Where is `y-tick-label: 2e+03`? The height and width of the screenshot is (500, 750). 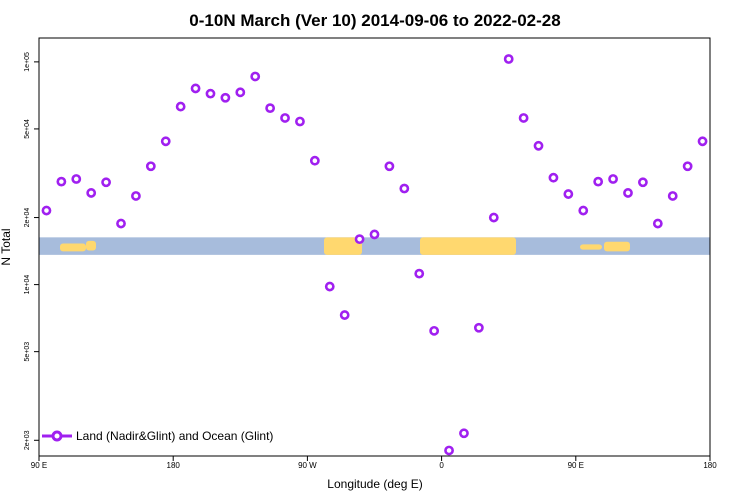
y-tick-label: 2e+03 is located at coordinates (27, 440).